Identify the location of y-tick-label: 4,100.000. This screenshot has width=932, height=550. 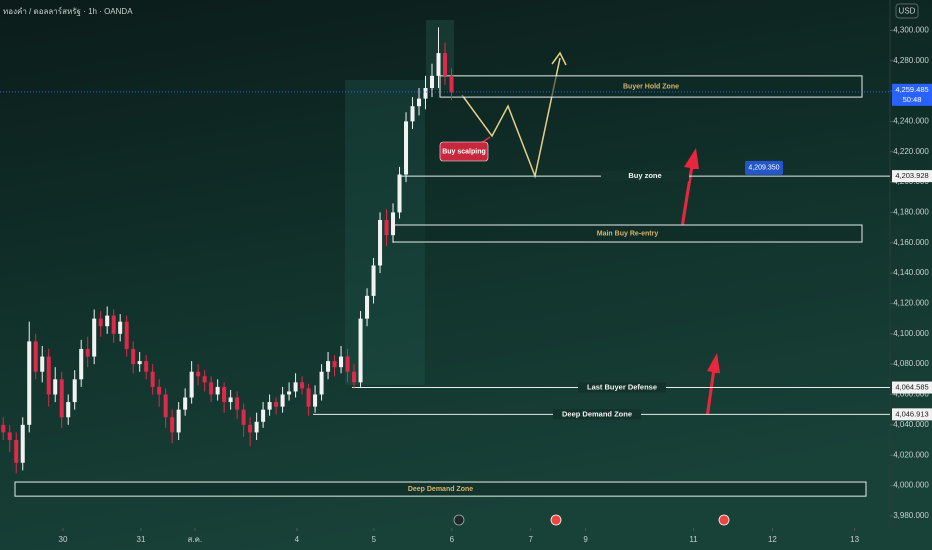
(911, 333).